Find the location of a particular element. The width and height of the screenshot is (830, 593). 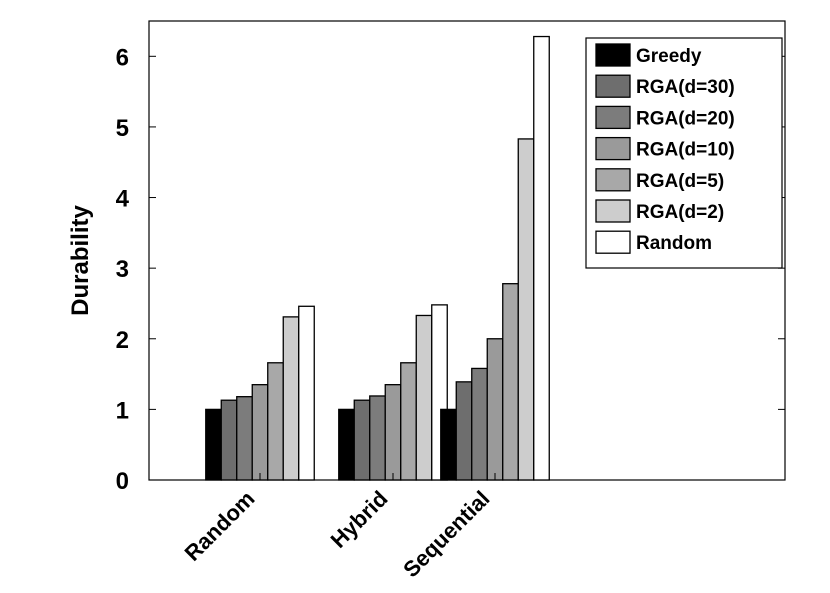

y-tick-label: 0 is located at coordinates (122, 481).